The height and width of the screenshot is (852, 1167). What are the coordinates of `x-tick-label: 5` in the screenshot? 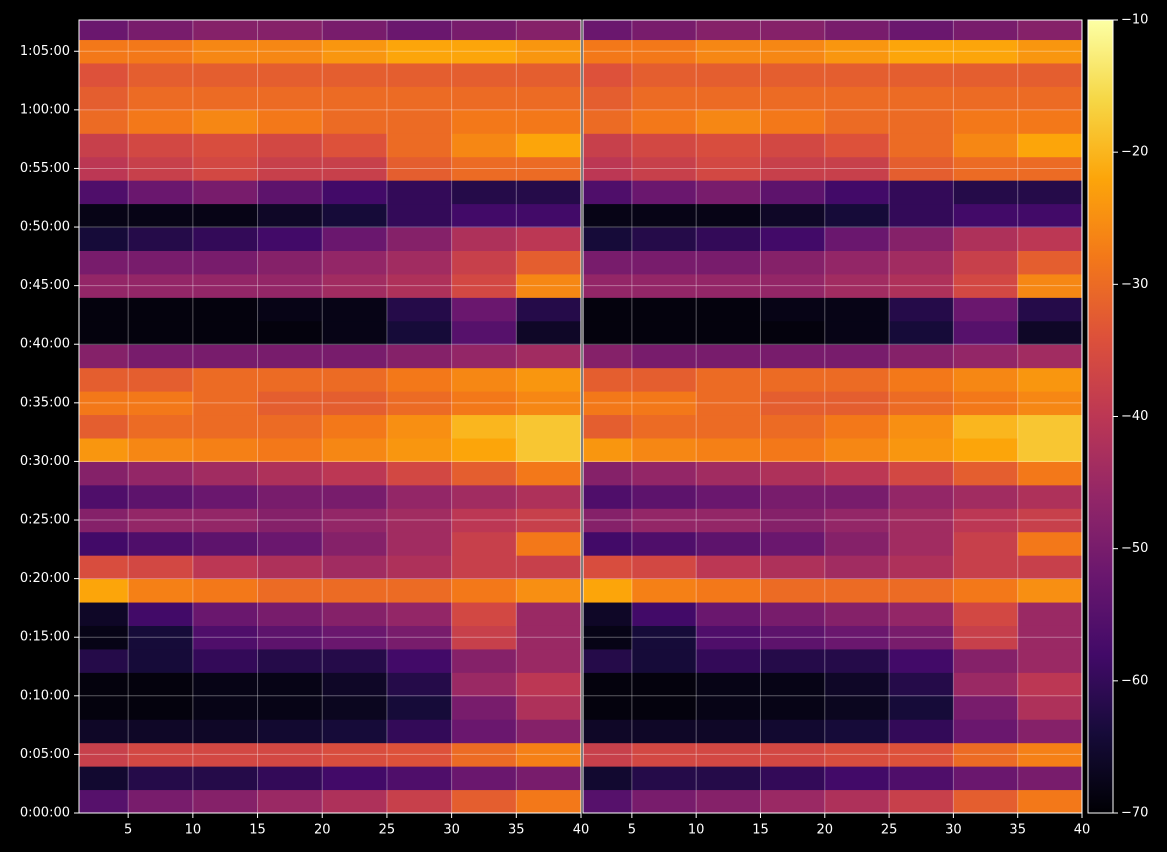 It's located at (128, 830).